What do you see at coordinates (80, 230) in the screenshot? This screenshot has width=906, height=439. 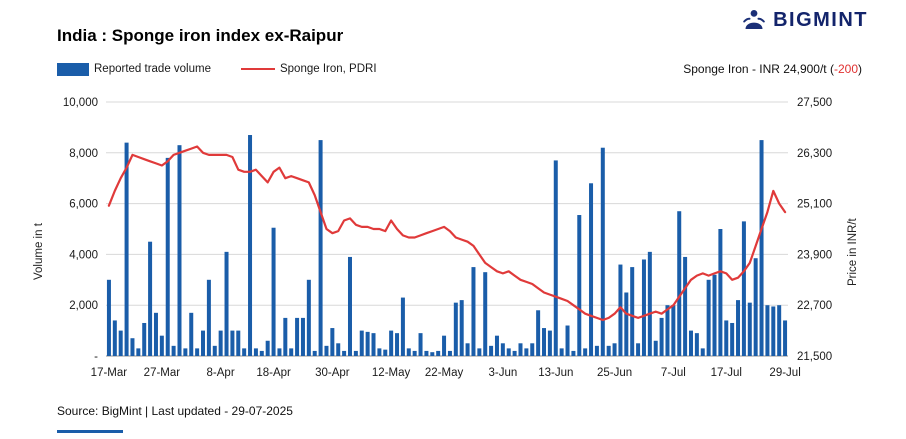 I see `left-axis-ticks: 10,000 8,000 6,000 4,000 2,000 -` at bounding box center [80, 230].